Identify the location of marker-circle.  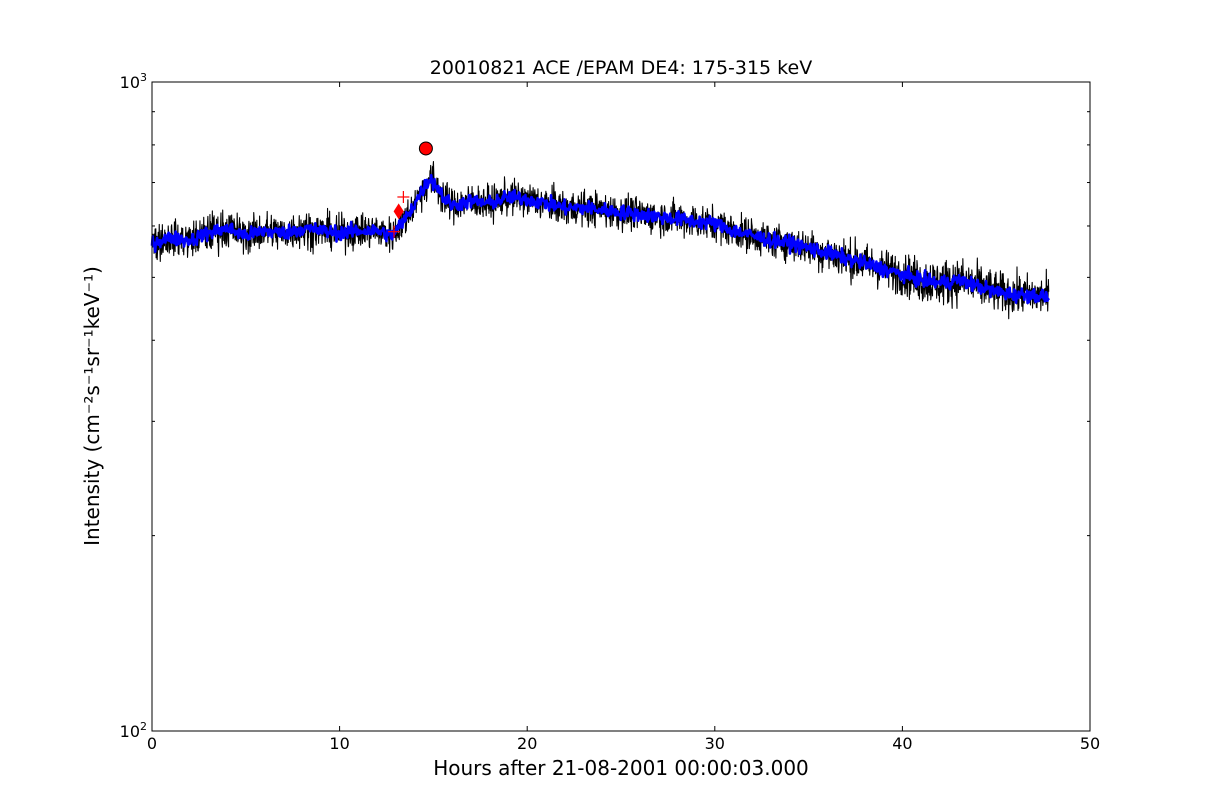
(425, 148).